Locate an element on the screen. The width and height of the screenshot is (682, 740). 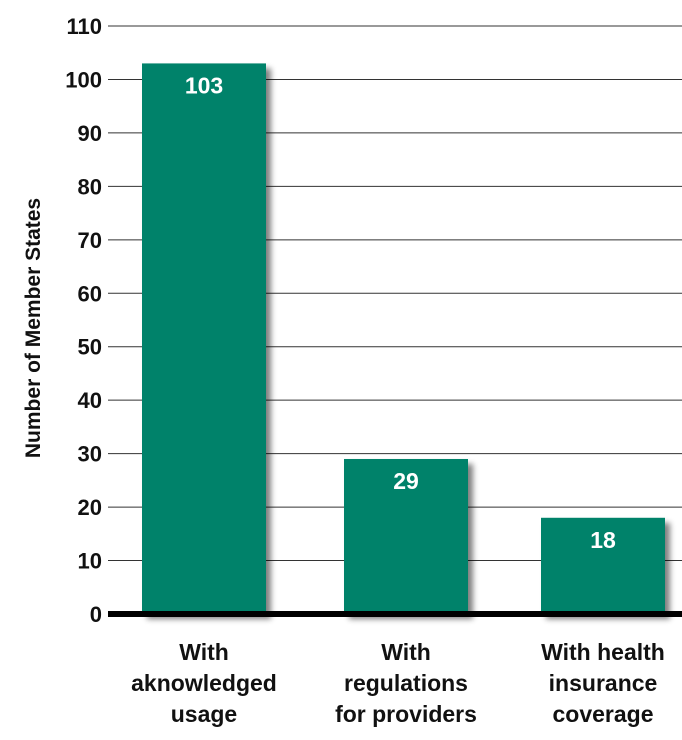
y-tick-label: 90 is located at coordinates (90, 133).